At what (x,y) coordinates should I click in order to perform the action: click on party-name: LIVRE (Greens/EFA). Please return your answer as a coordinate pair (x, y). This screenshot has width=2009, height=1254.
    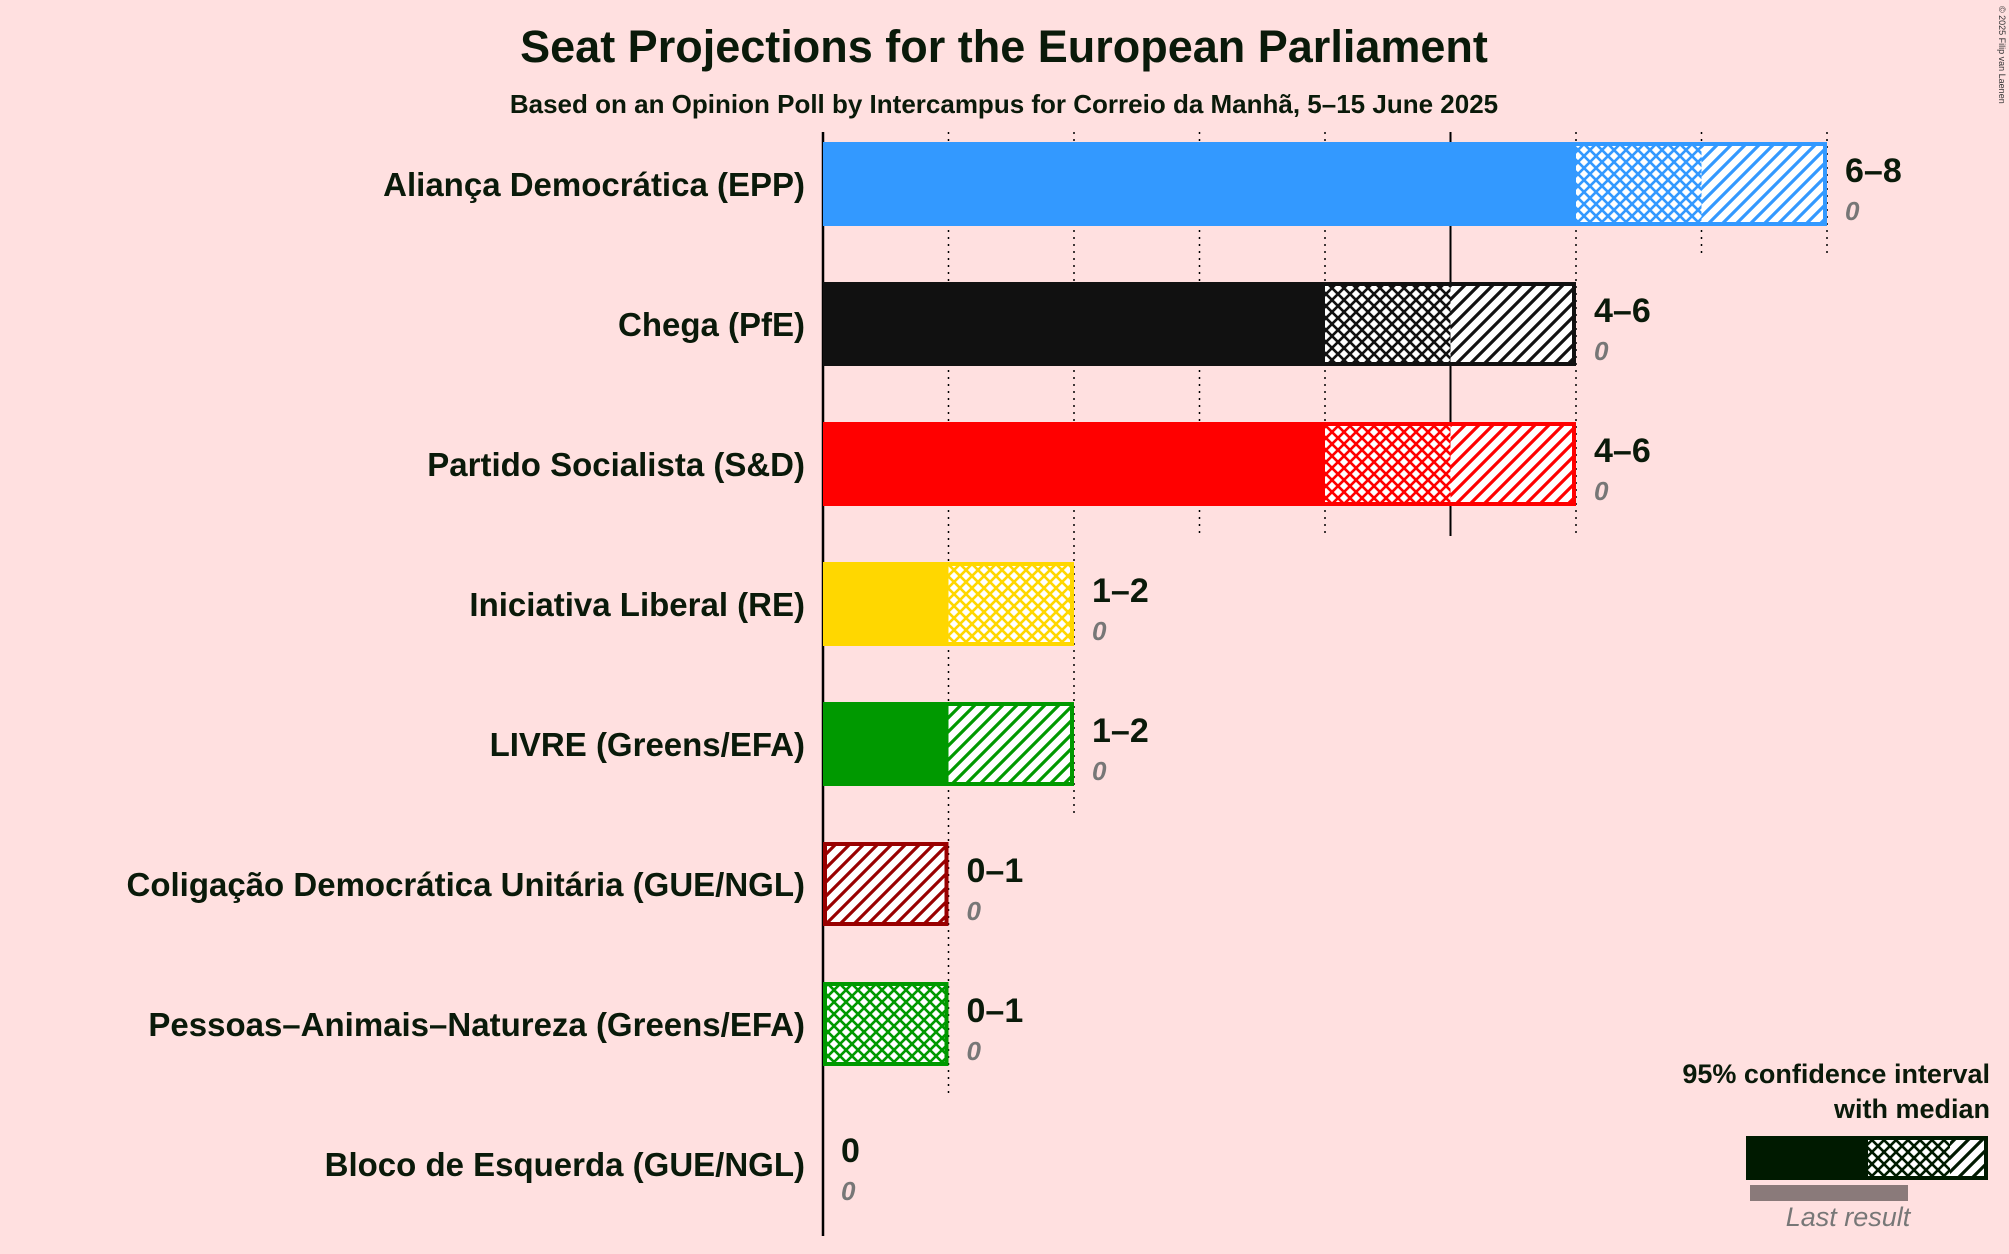
    Looking at the image, I should click on (647, 744).